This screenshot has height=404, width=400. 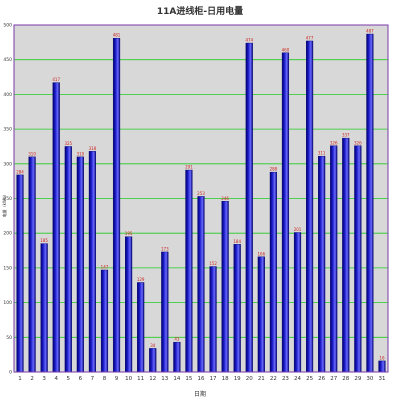 What do you see at coordinates (200, 11) in the screenshot?
I see `chart-title: 11A进线柜-日用电量` at bounding box center [200, 11].